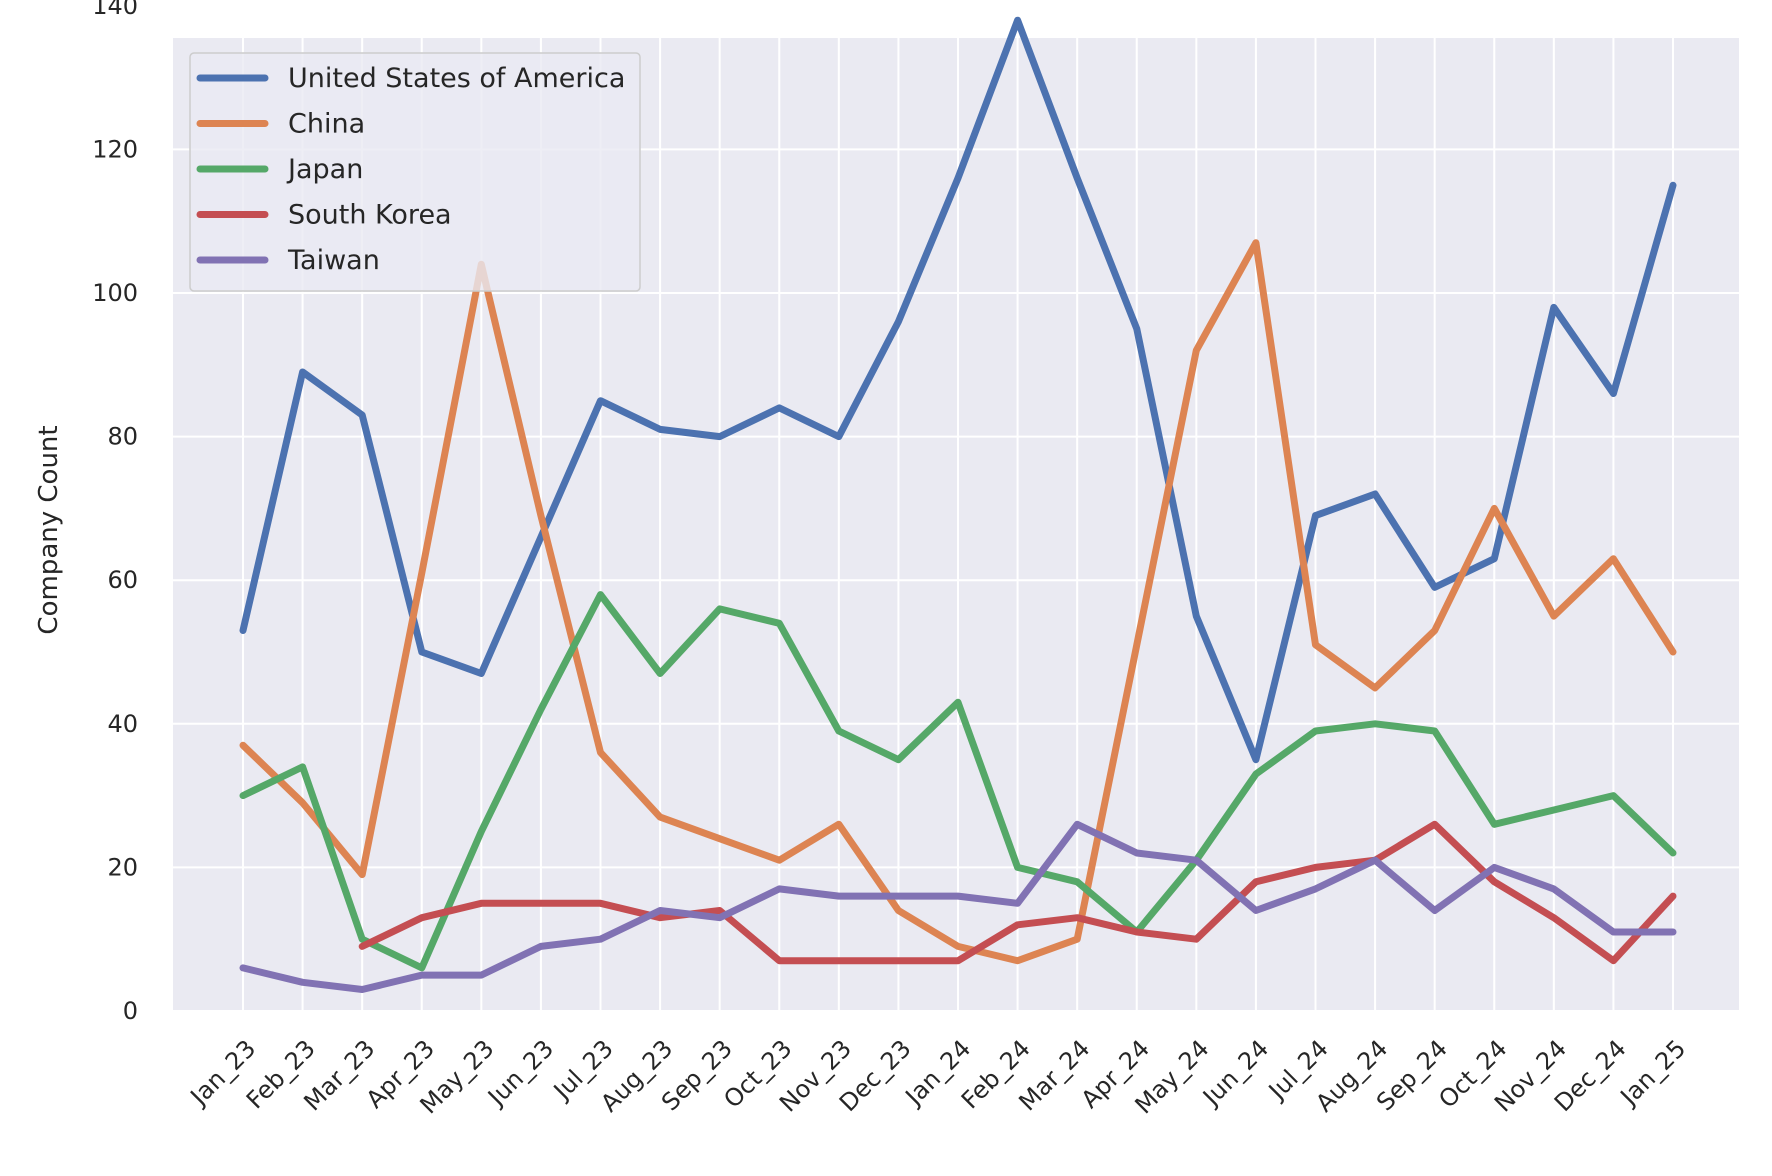  Describe the element at coordinates (520, 1073) in the screenshot. I see `x-tick-label: Jun_23` at that location.